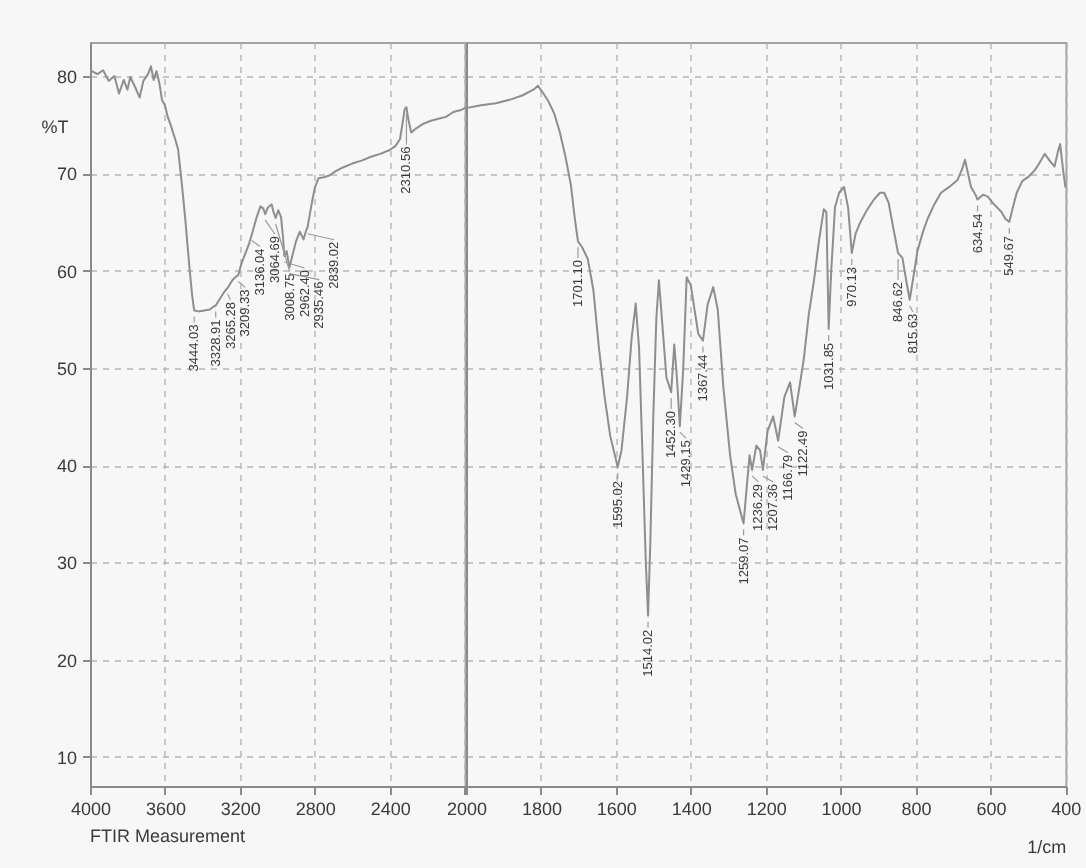 Image resolution: width=1086 pixels, height=868 pixels. Describe the element at coordinates (66, 77) in the screenshot. I see `y-tick-label: 80` at that location.